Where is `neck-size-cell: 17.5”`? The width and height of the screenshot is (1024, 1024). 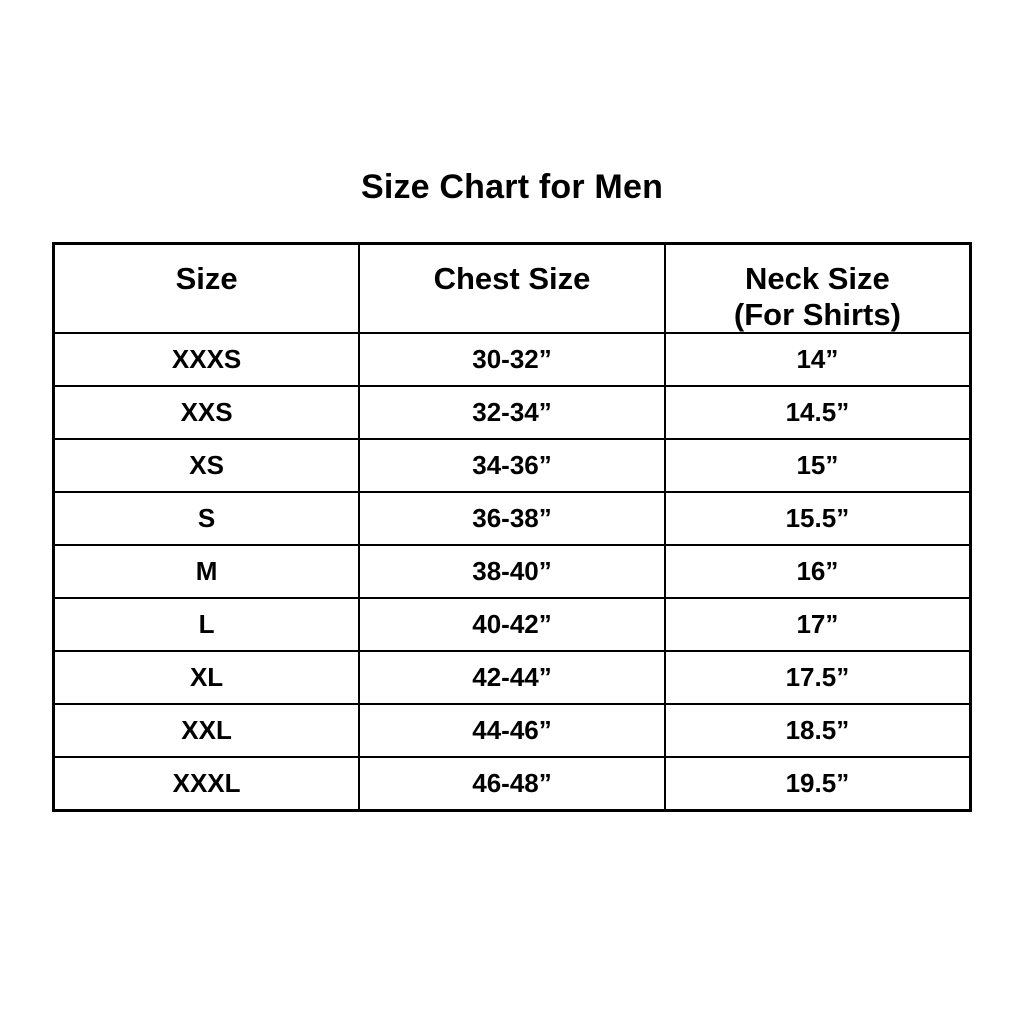 neck-size-cell: 17.5” is located at coordinates (817, 678).